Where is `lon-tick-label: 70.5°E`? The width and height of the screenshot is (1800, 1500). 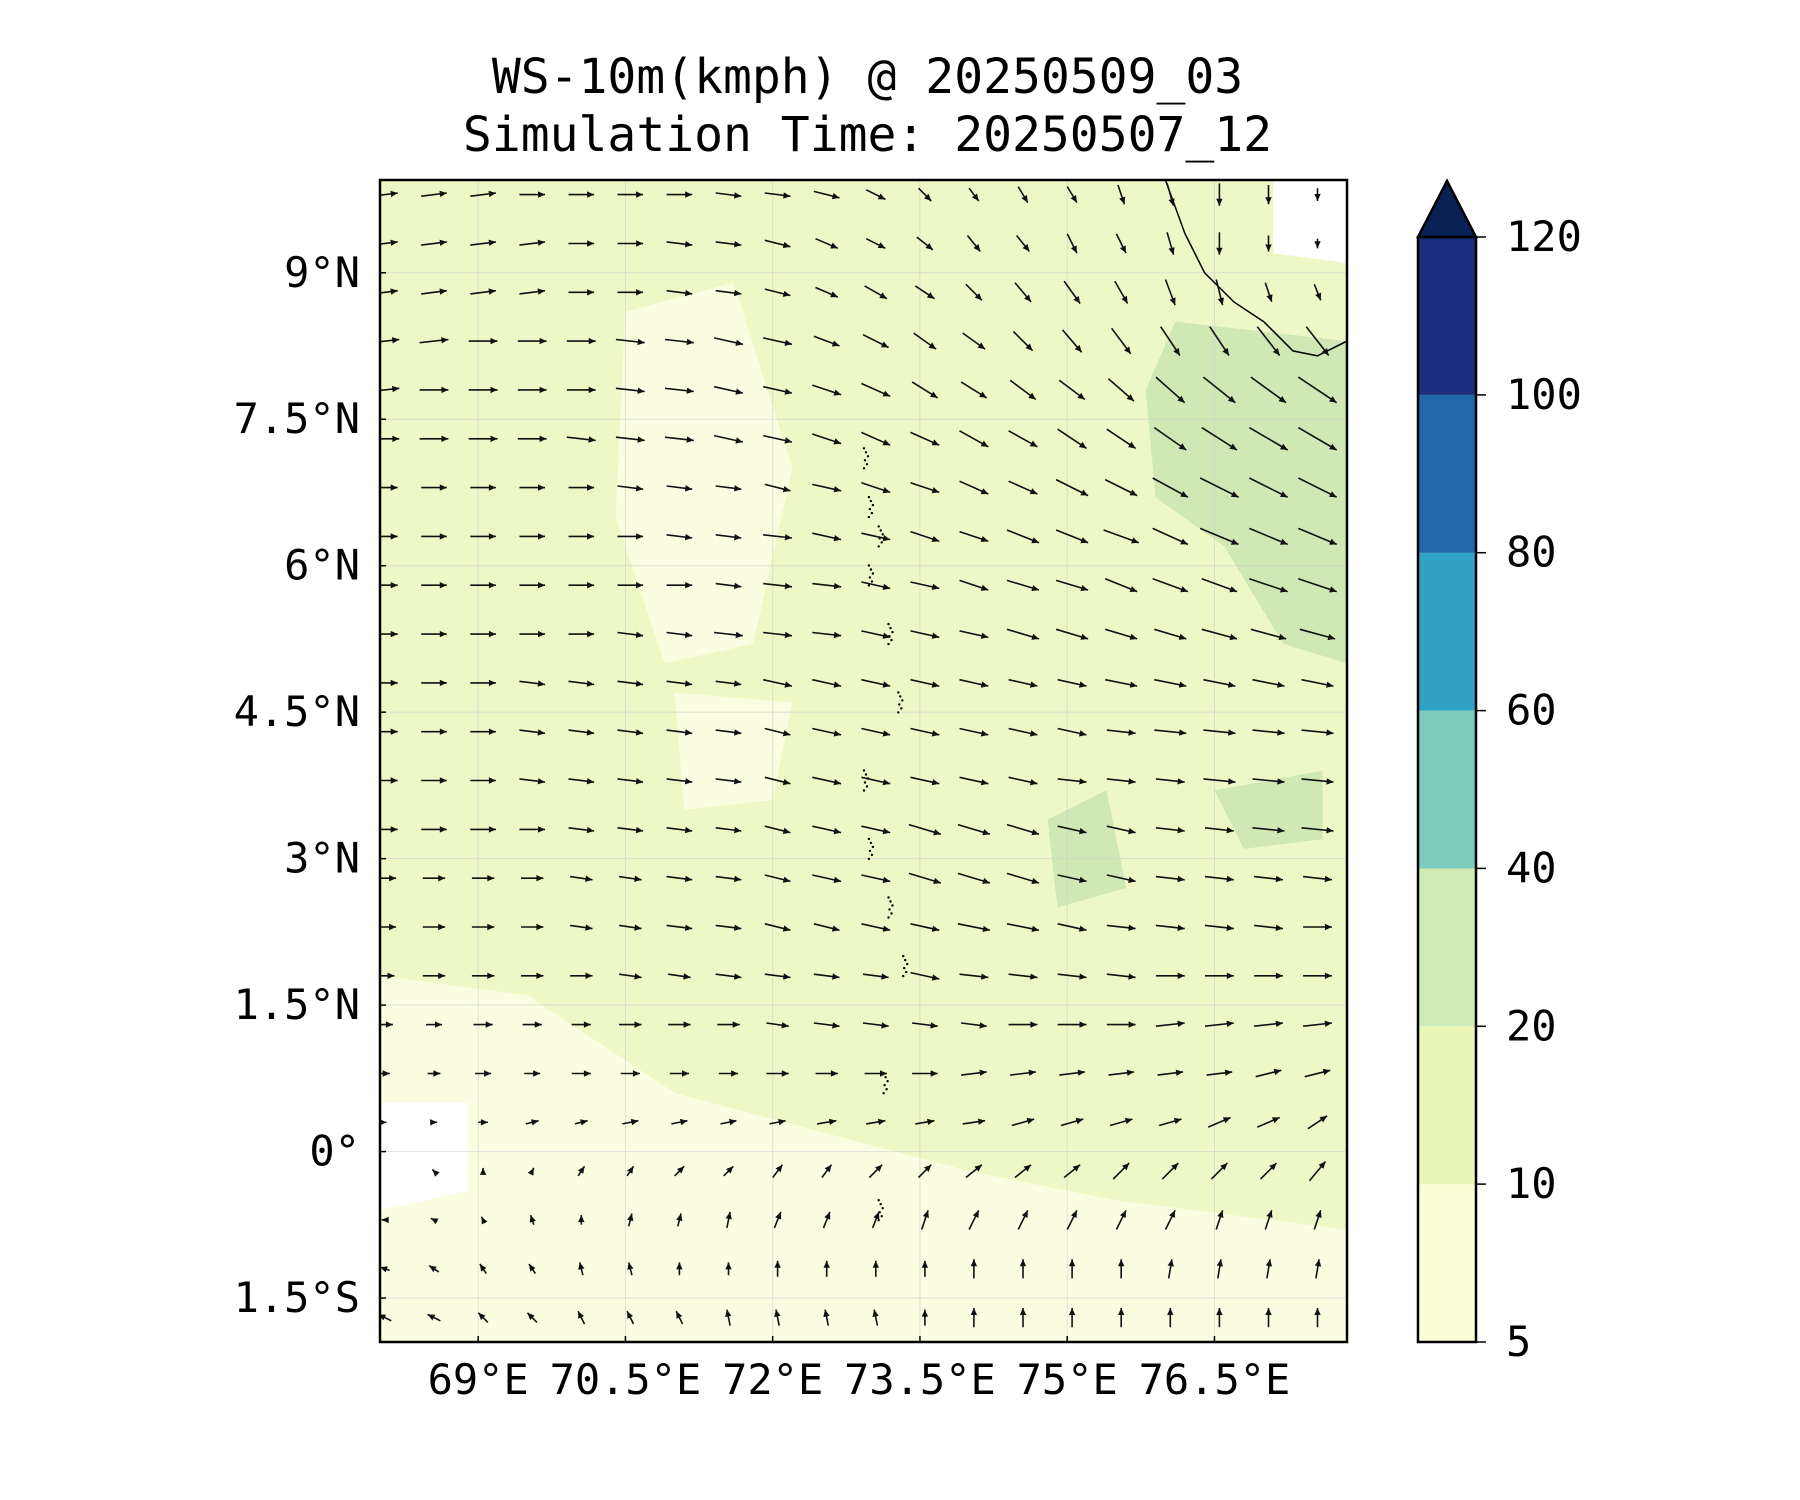
lon-tick-label: 70.5°E is located at coordinates (626, 1379).